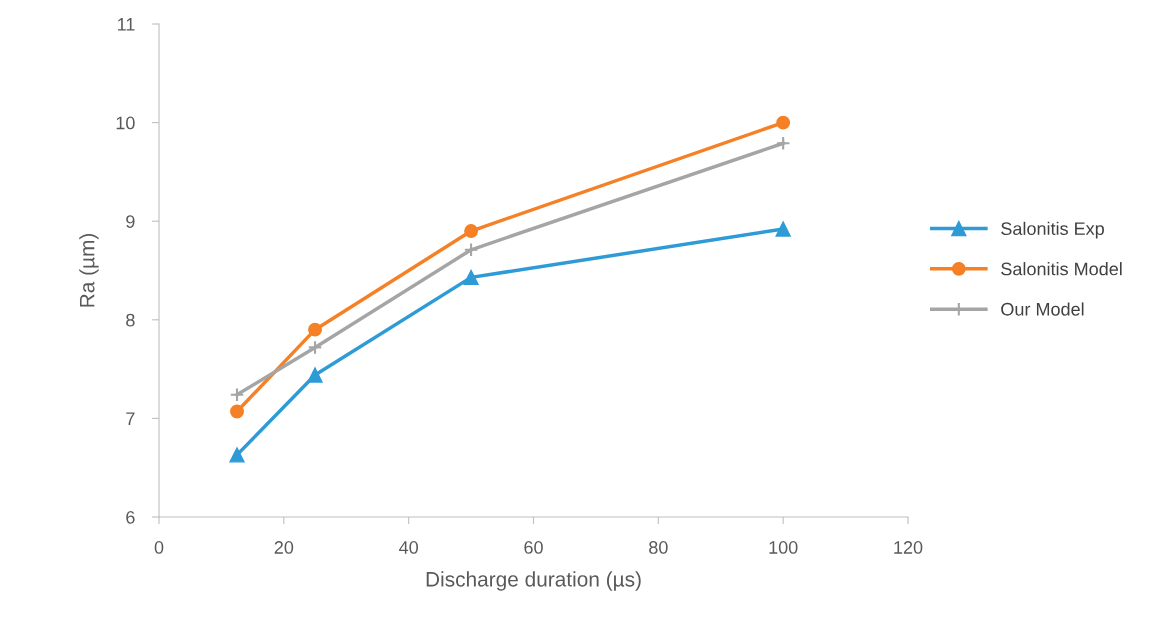  What do you see at coordinates (126, 24) in the screenshot?
I see `y-tick-label: 11` at bounding box center [126, 24].